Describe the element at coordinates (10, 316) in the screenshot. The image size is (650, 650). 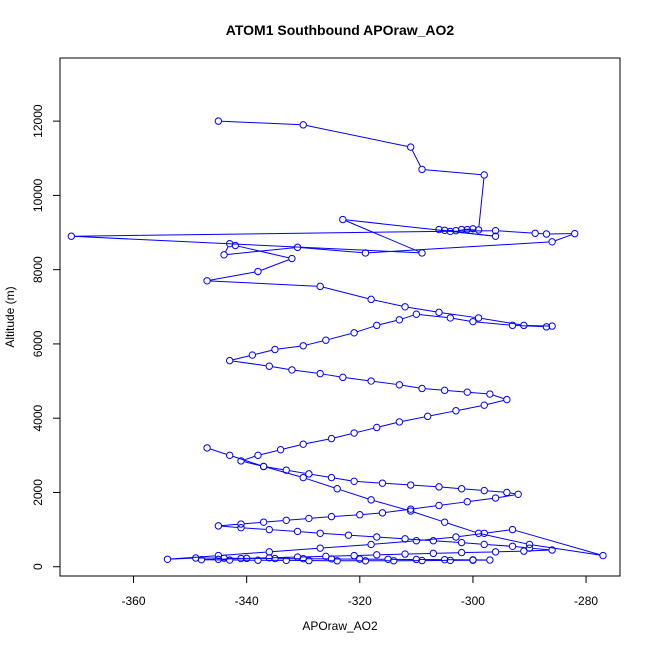
I see `y-axis-label: Altitude (m)` at that location.